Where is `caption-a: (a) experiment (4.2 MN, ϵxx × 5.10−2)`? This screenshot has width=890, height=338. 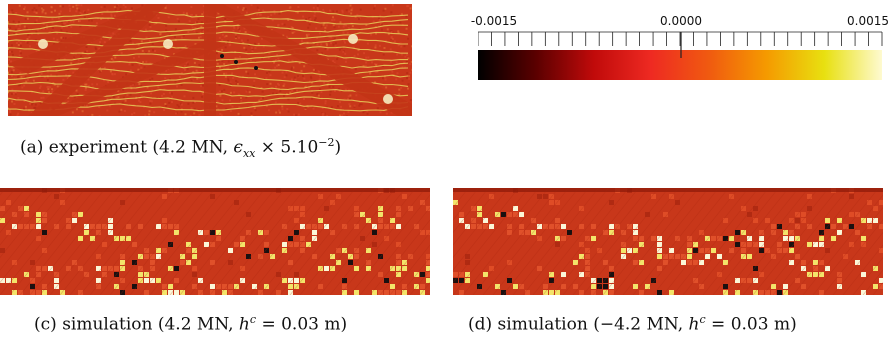 caption-a: (a) experiment (4.2 MN, ϵxx × 5.10−2) is located at coordinates (181, 148).